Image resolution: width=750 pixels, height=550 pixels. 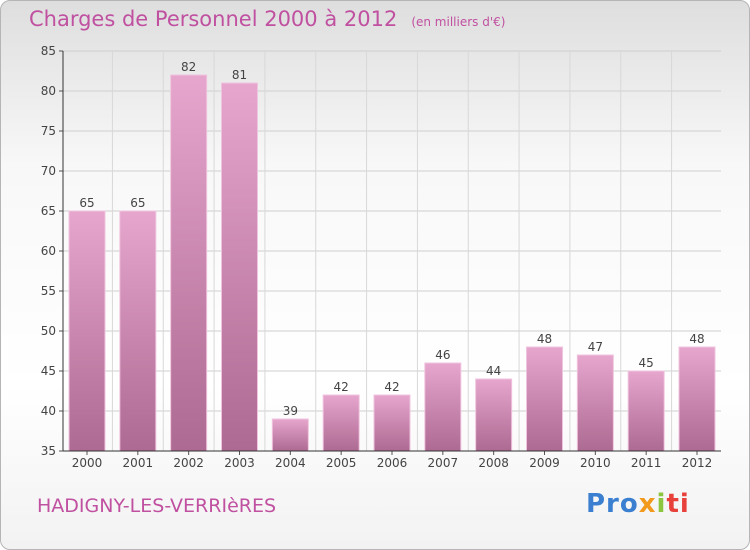 I want to click on x-tick-label: 2000, so click(x=87, y=463).